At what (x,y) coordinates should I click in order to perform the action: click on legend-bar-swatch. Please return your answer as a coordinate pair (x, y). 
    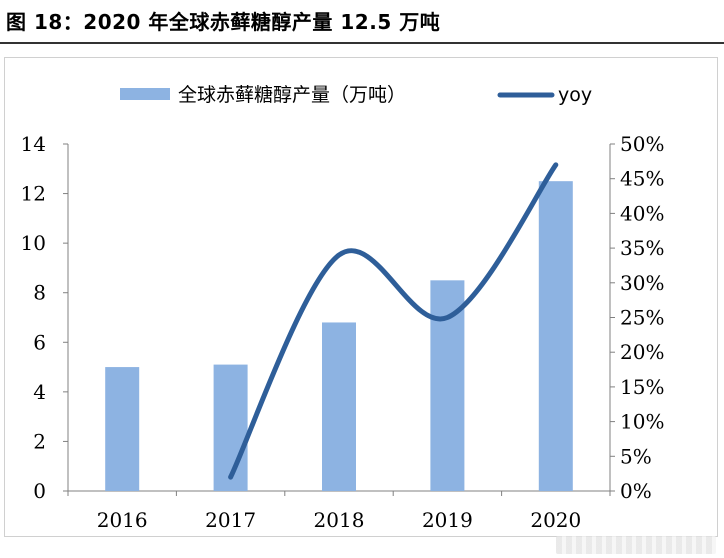
    Looking at the image, I should click on (145, 94).